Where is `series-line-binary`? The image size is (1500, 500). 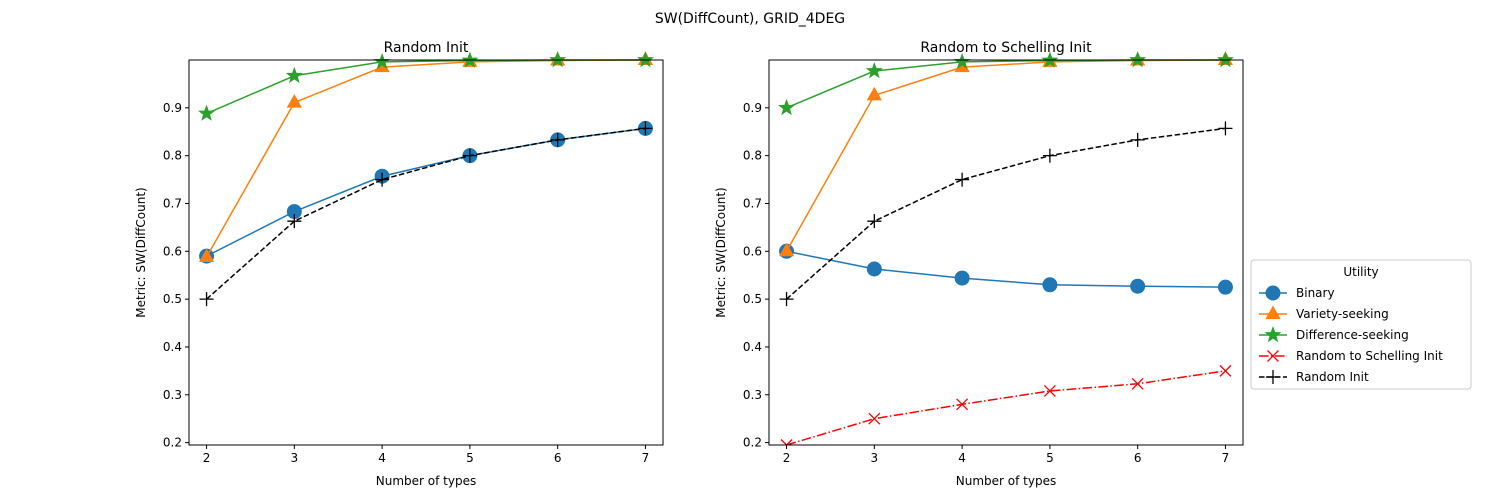
series-line-binary is located at coordinates (1006, 269).